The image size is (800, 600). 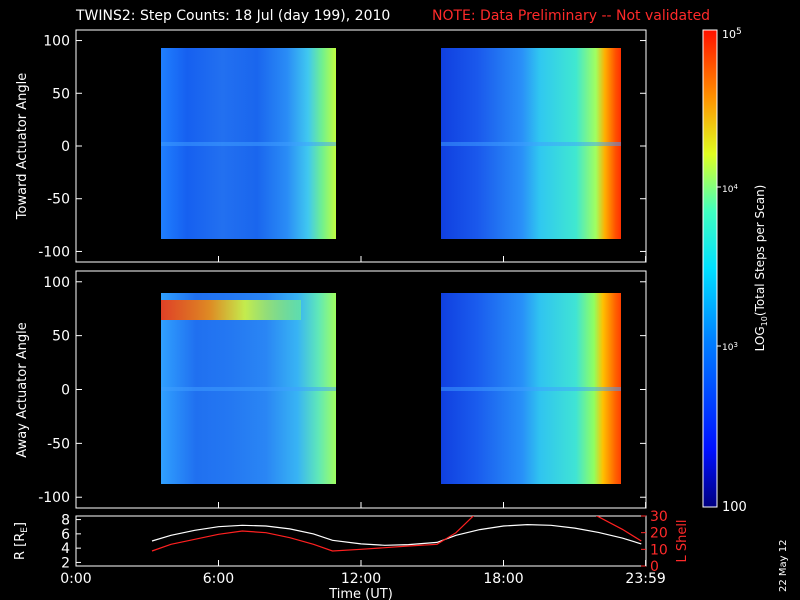 I want to click on panel-orbit-series, so click(x=396, y=534).